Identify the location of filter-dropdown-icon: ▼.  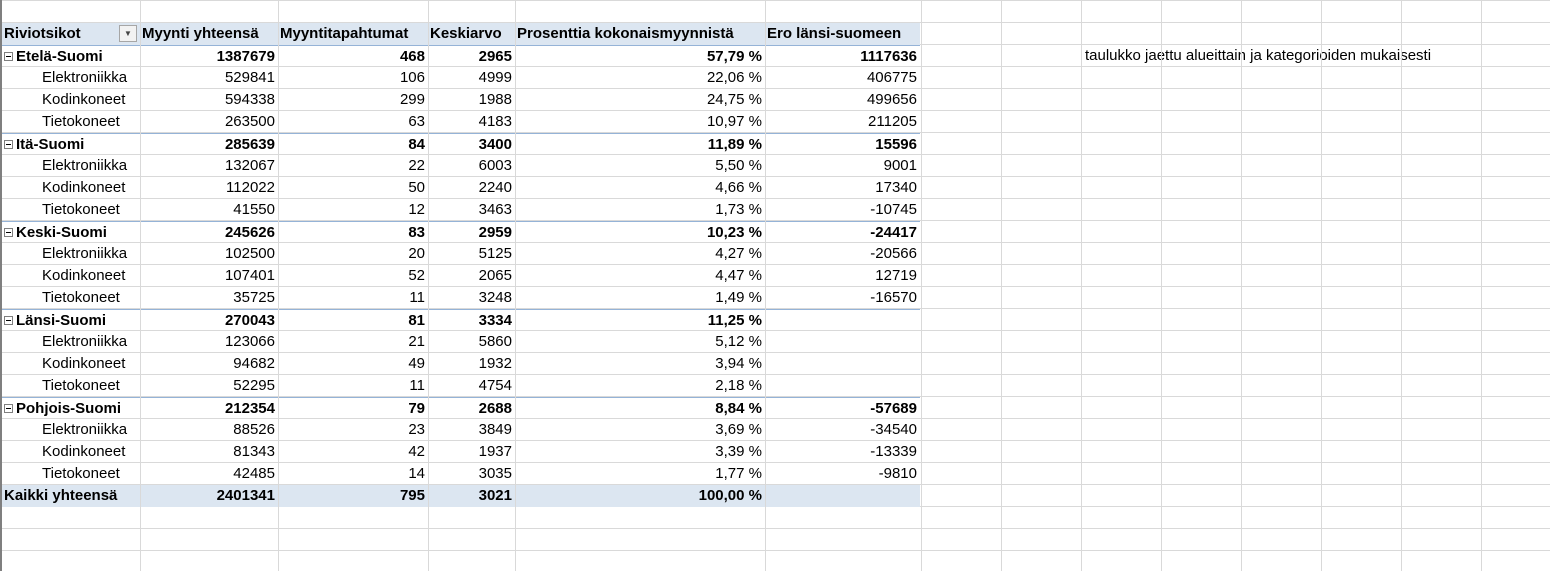
(128, 33).